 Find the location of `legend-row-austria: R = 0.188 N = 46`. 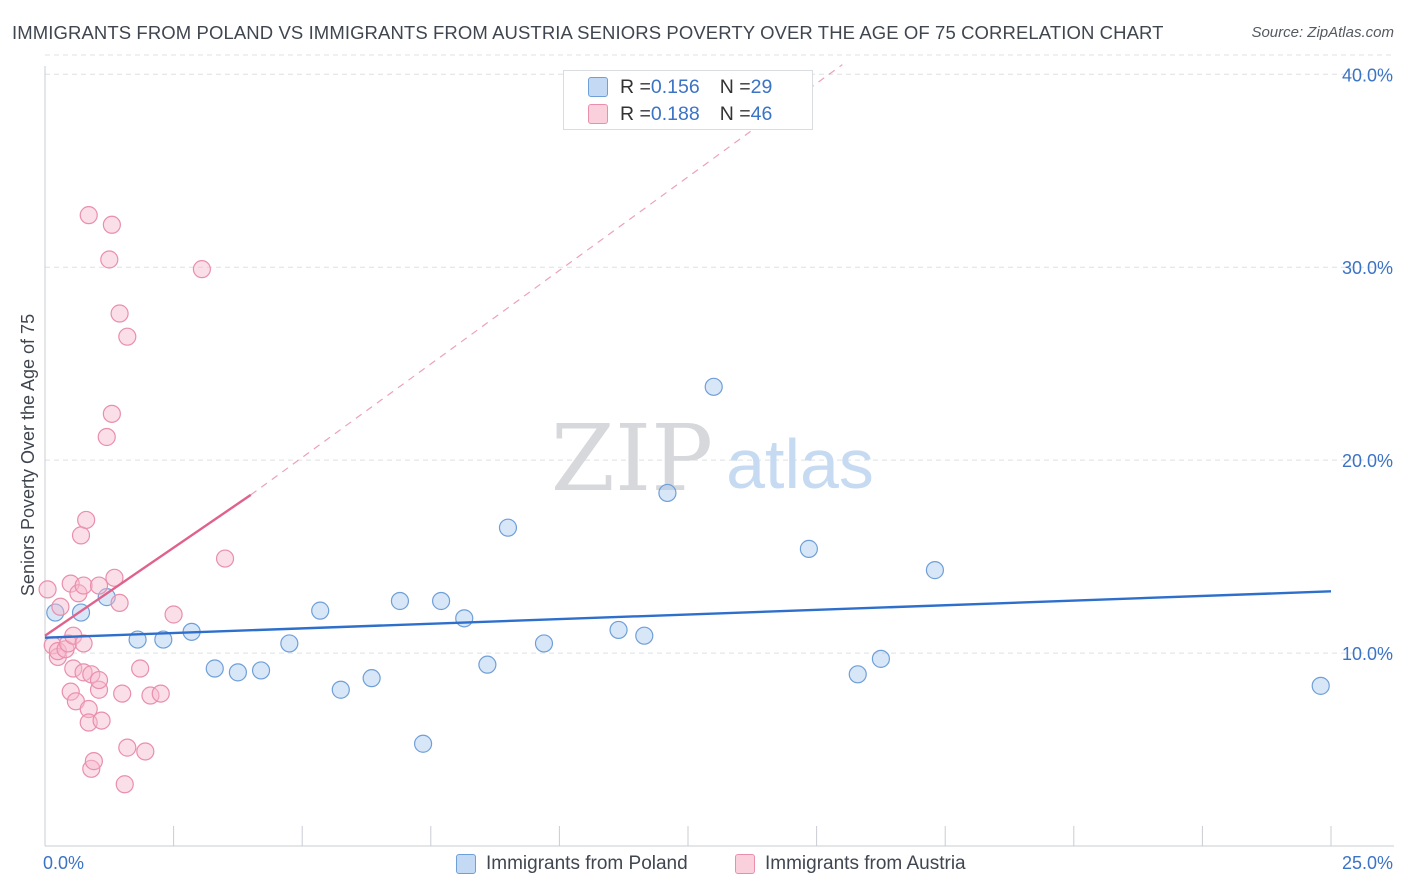

legend-row-austria: R = 0.188 N = 46 is located at coordinates (680, 114).